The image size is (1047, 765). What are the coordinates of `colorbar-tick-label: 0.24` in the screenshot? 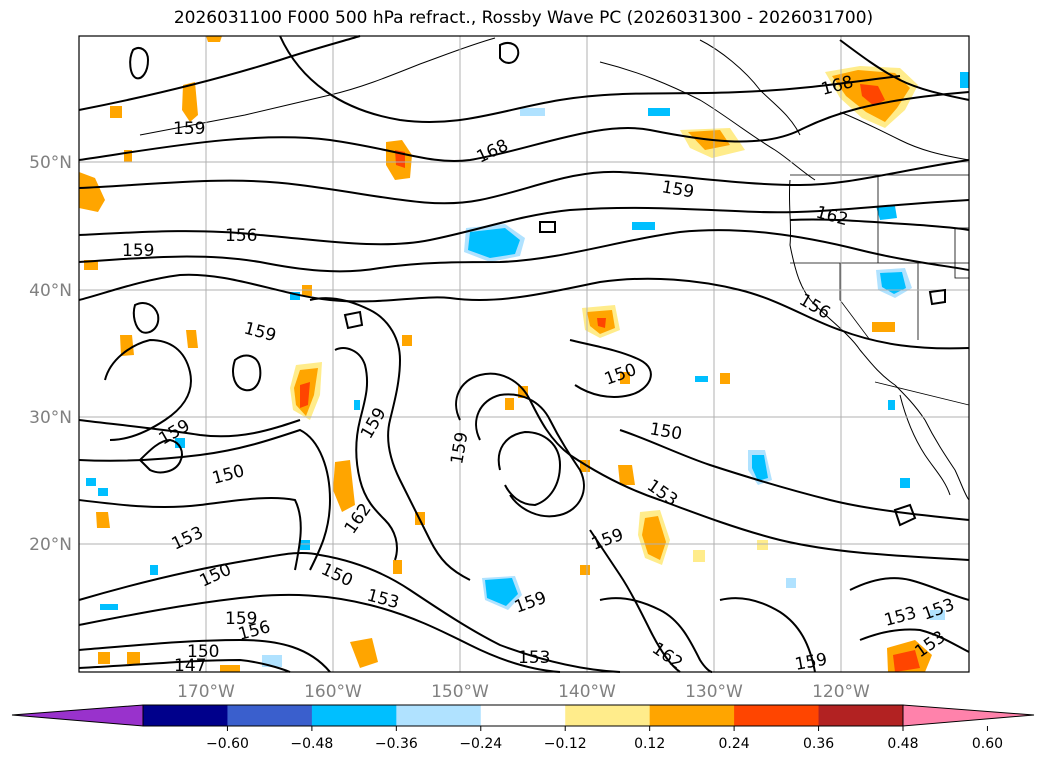 It's located at (734, 744).